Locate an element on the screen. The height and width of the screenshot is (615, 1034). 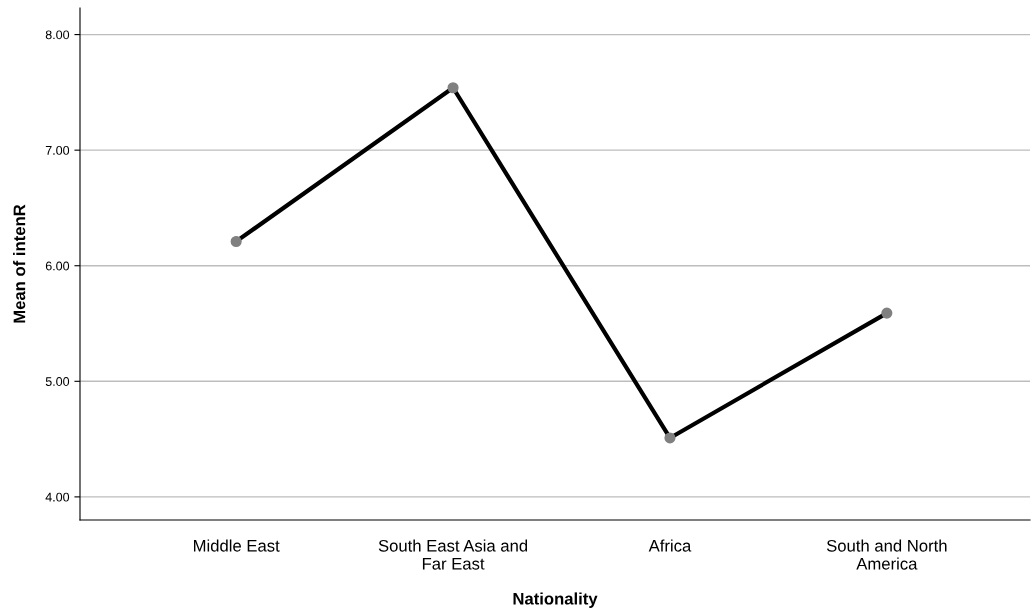
x-tick-label: Middle East is located at coordinates (237, 545).